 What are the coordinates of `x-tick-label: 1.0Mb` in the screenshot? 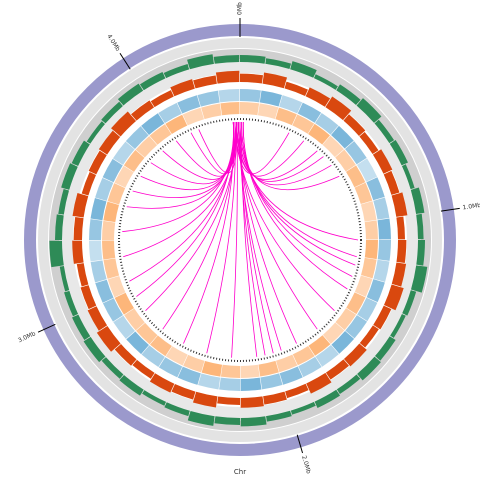 It's located at (471, 207).